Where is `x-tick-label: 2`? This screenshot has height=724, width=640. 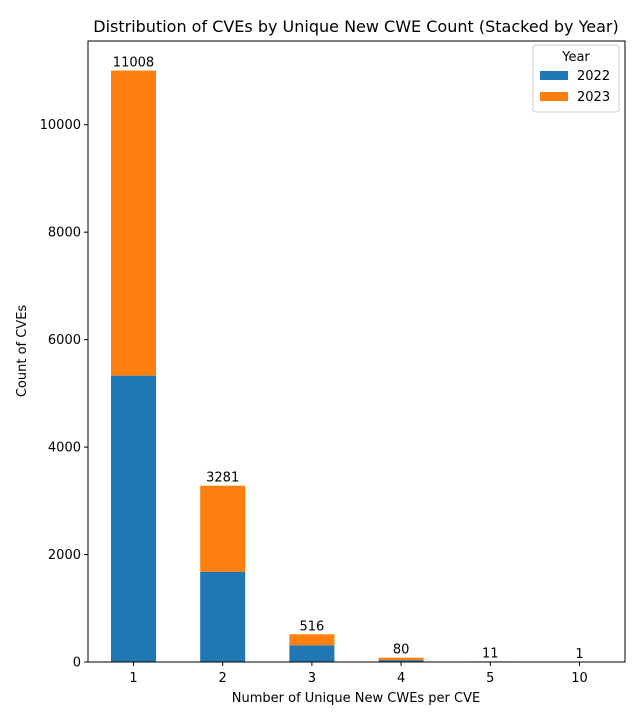 x-tick-label: 2 is located at coordinates (223, 678).